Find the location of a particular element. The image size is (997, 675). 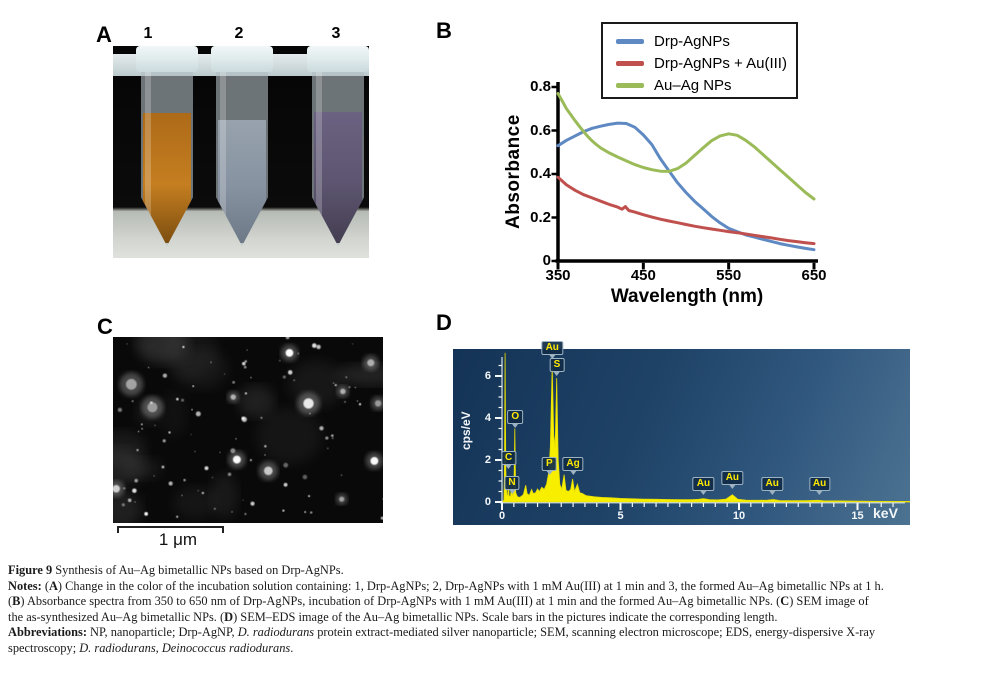

legend-item: Drp-AgNPs is located at coordinates (706, 41).